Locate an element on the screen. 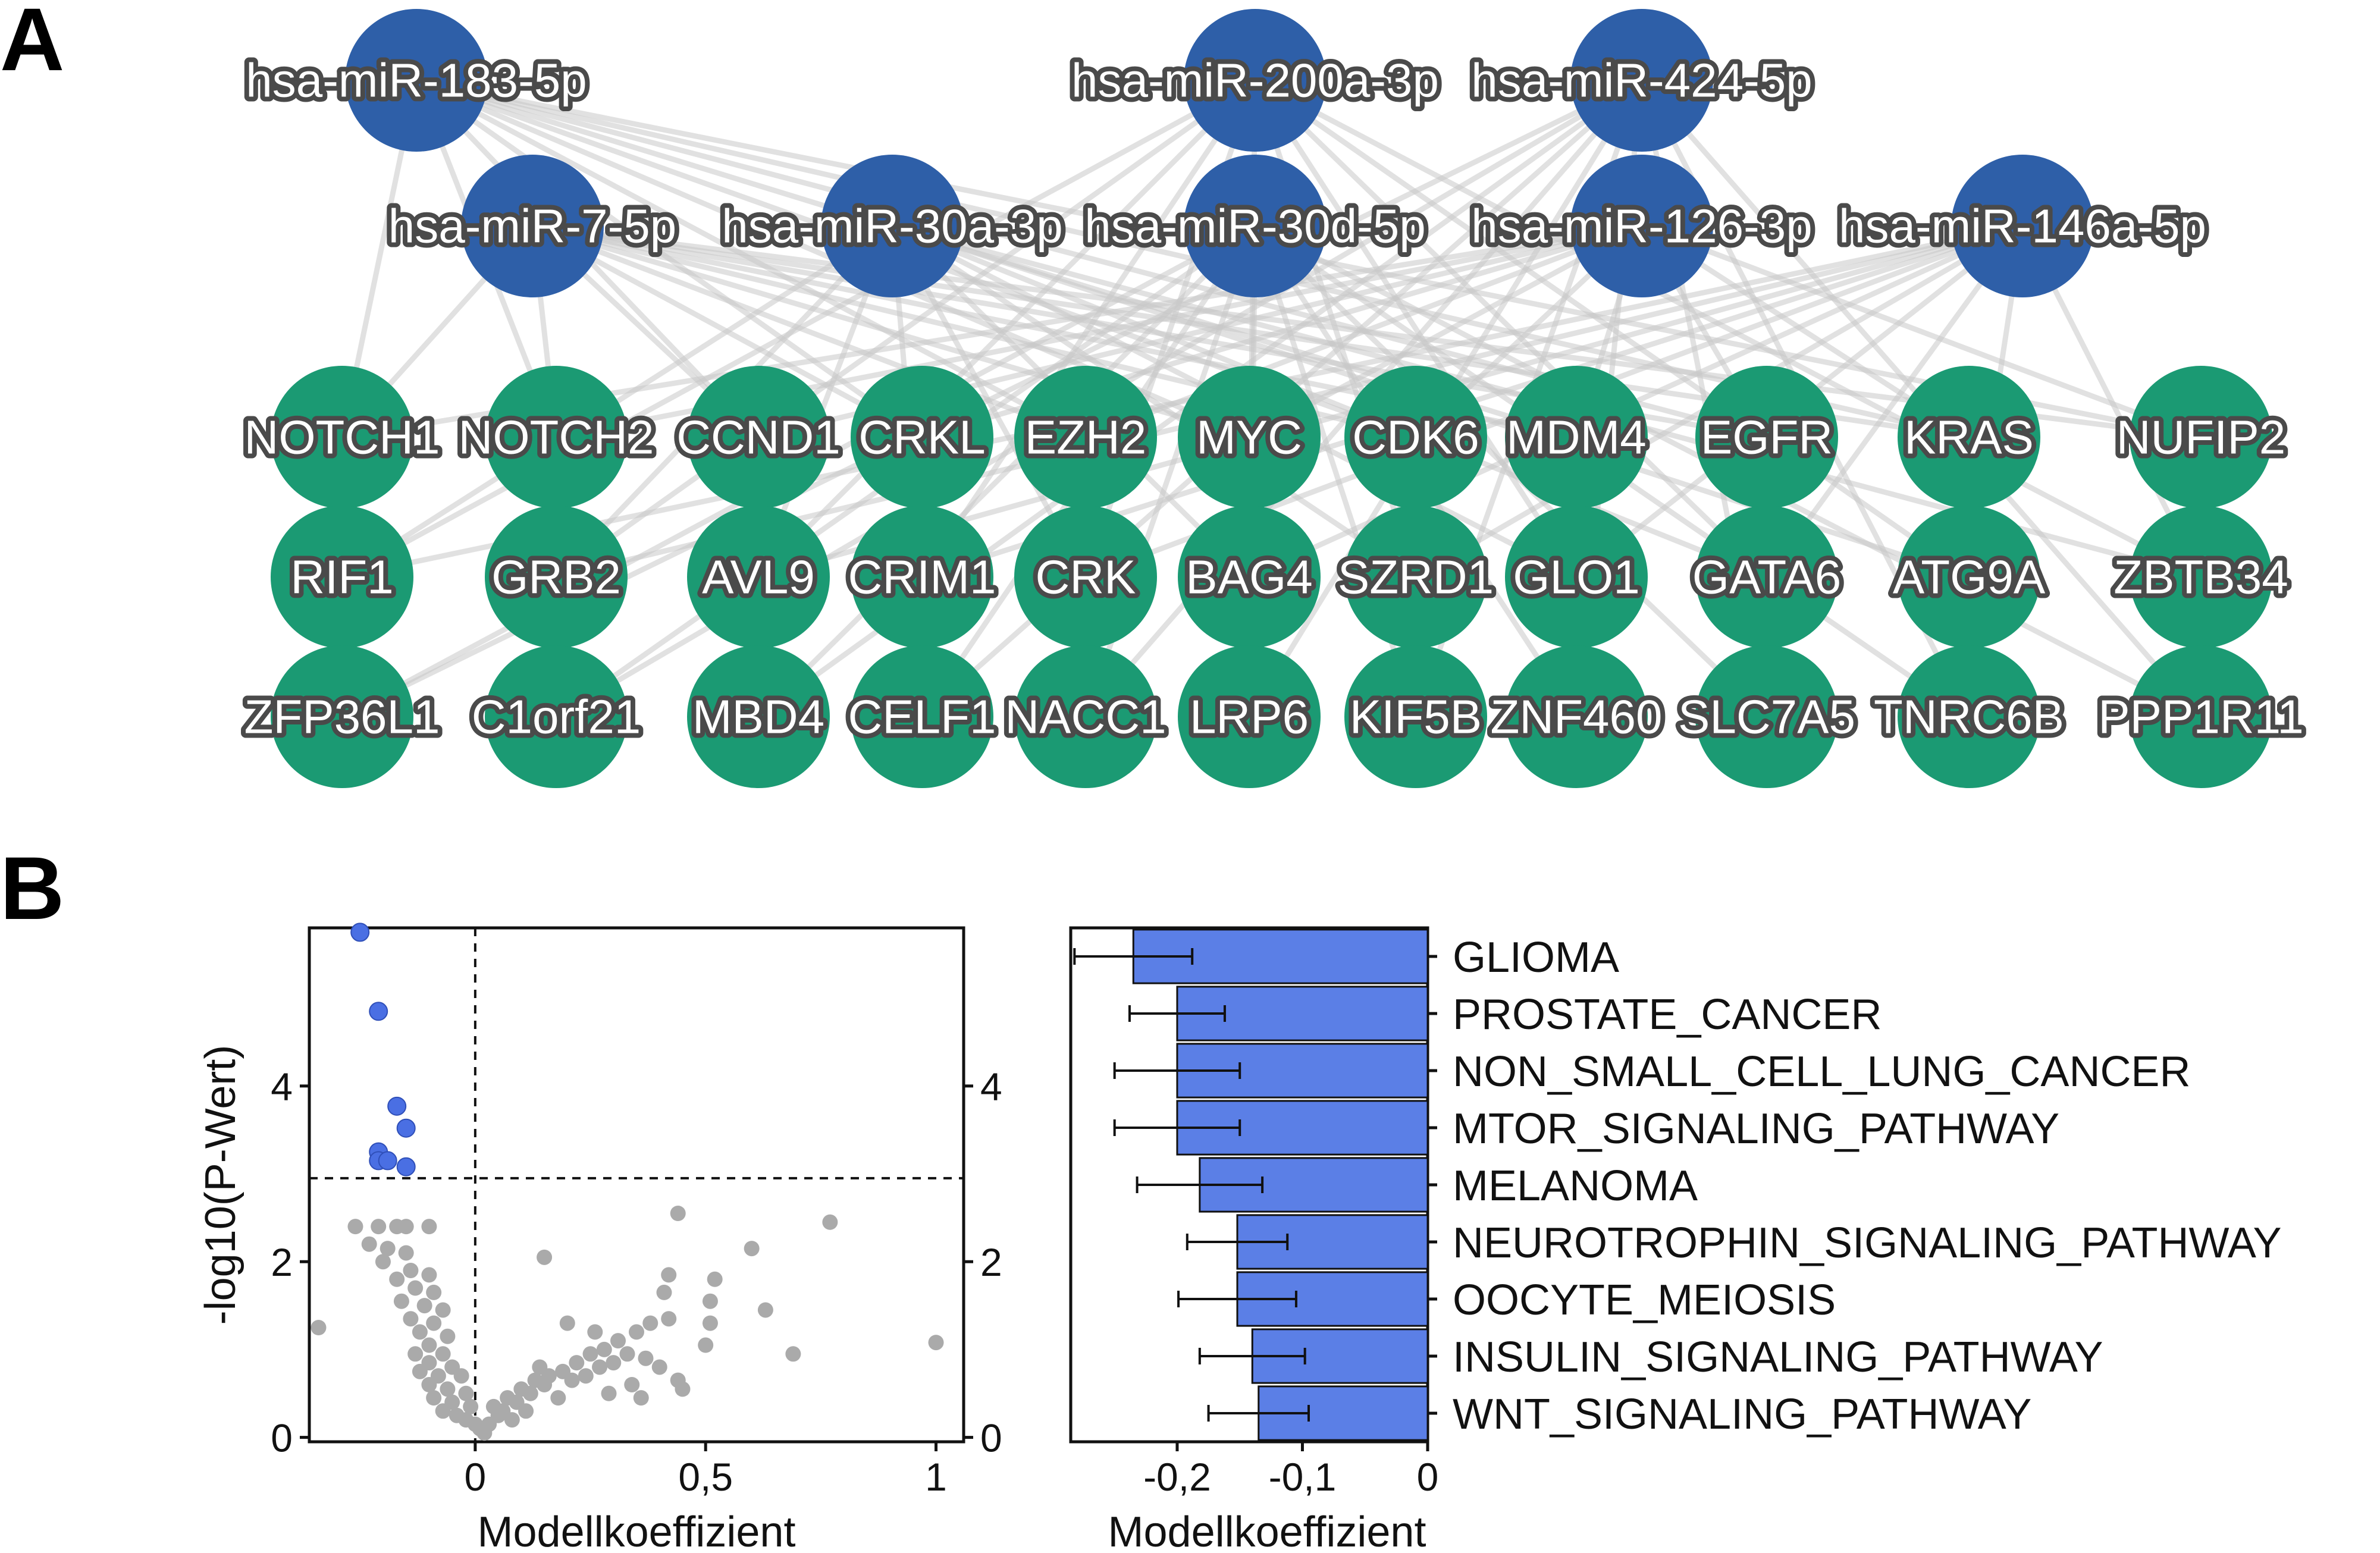 The width and height of the screenshot is (2380, 1553). gene-node: MBD4 is located at coordinates (758, 716).